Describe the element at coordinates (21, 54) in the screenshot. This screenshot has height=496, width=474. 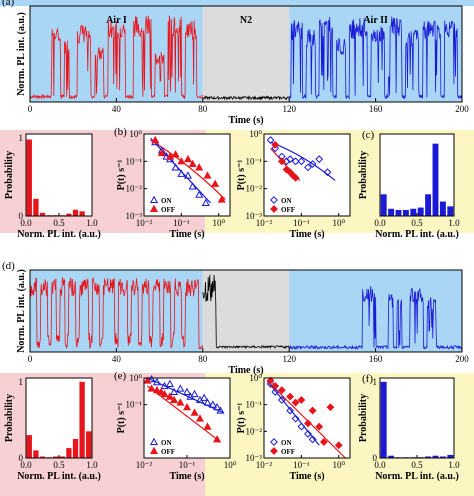
I see `y-axis-label: Norm. PL int. (a.u.)` at that location.